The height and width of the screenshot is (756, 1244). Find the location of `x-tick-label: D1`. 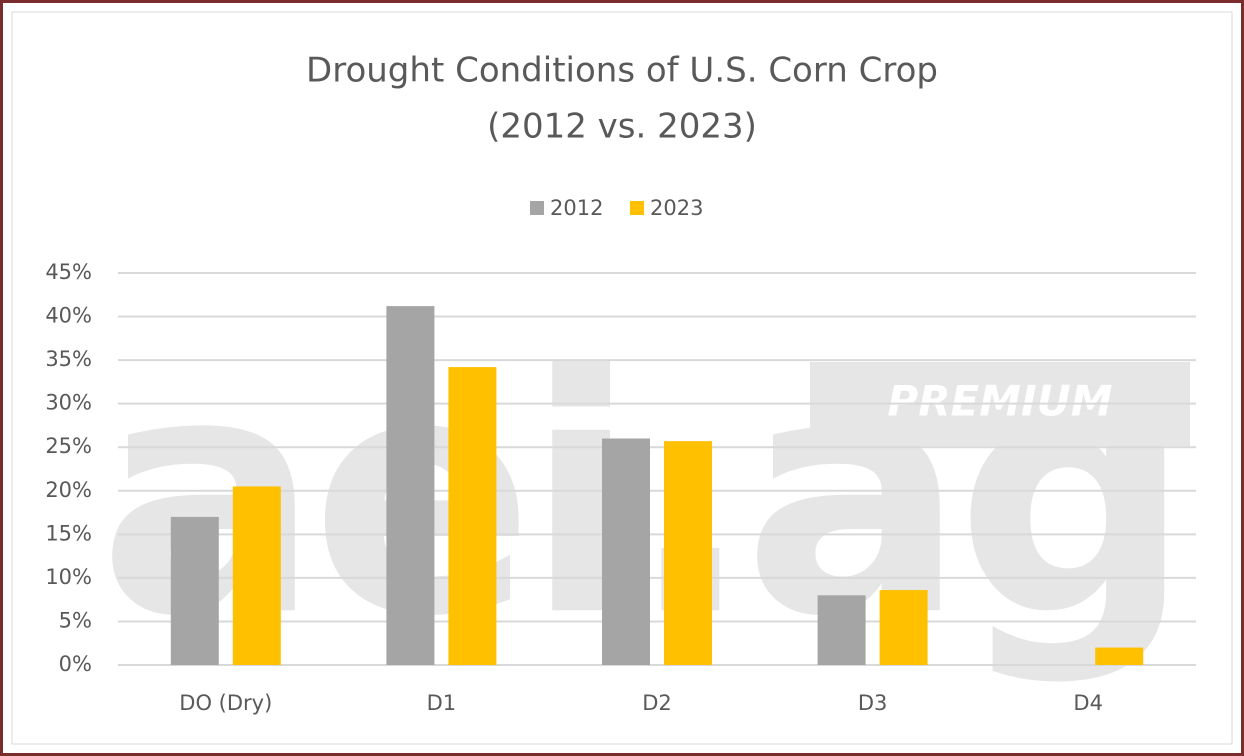

x-tick-label: D1 is located at coordinates (442, 703).